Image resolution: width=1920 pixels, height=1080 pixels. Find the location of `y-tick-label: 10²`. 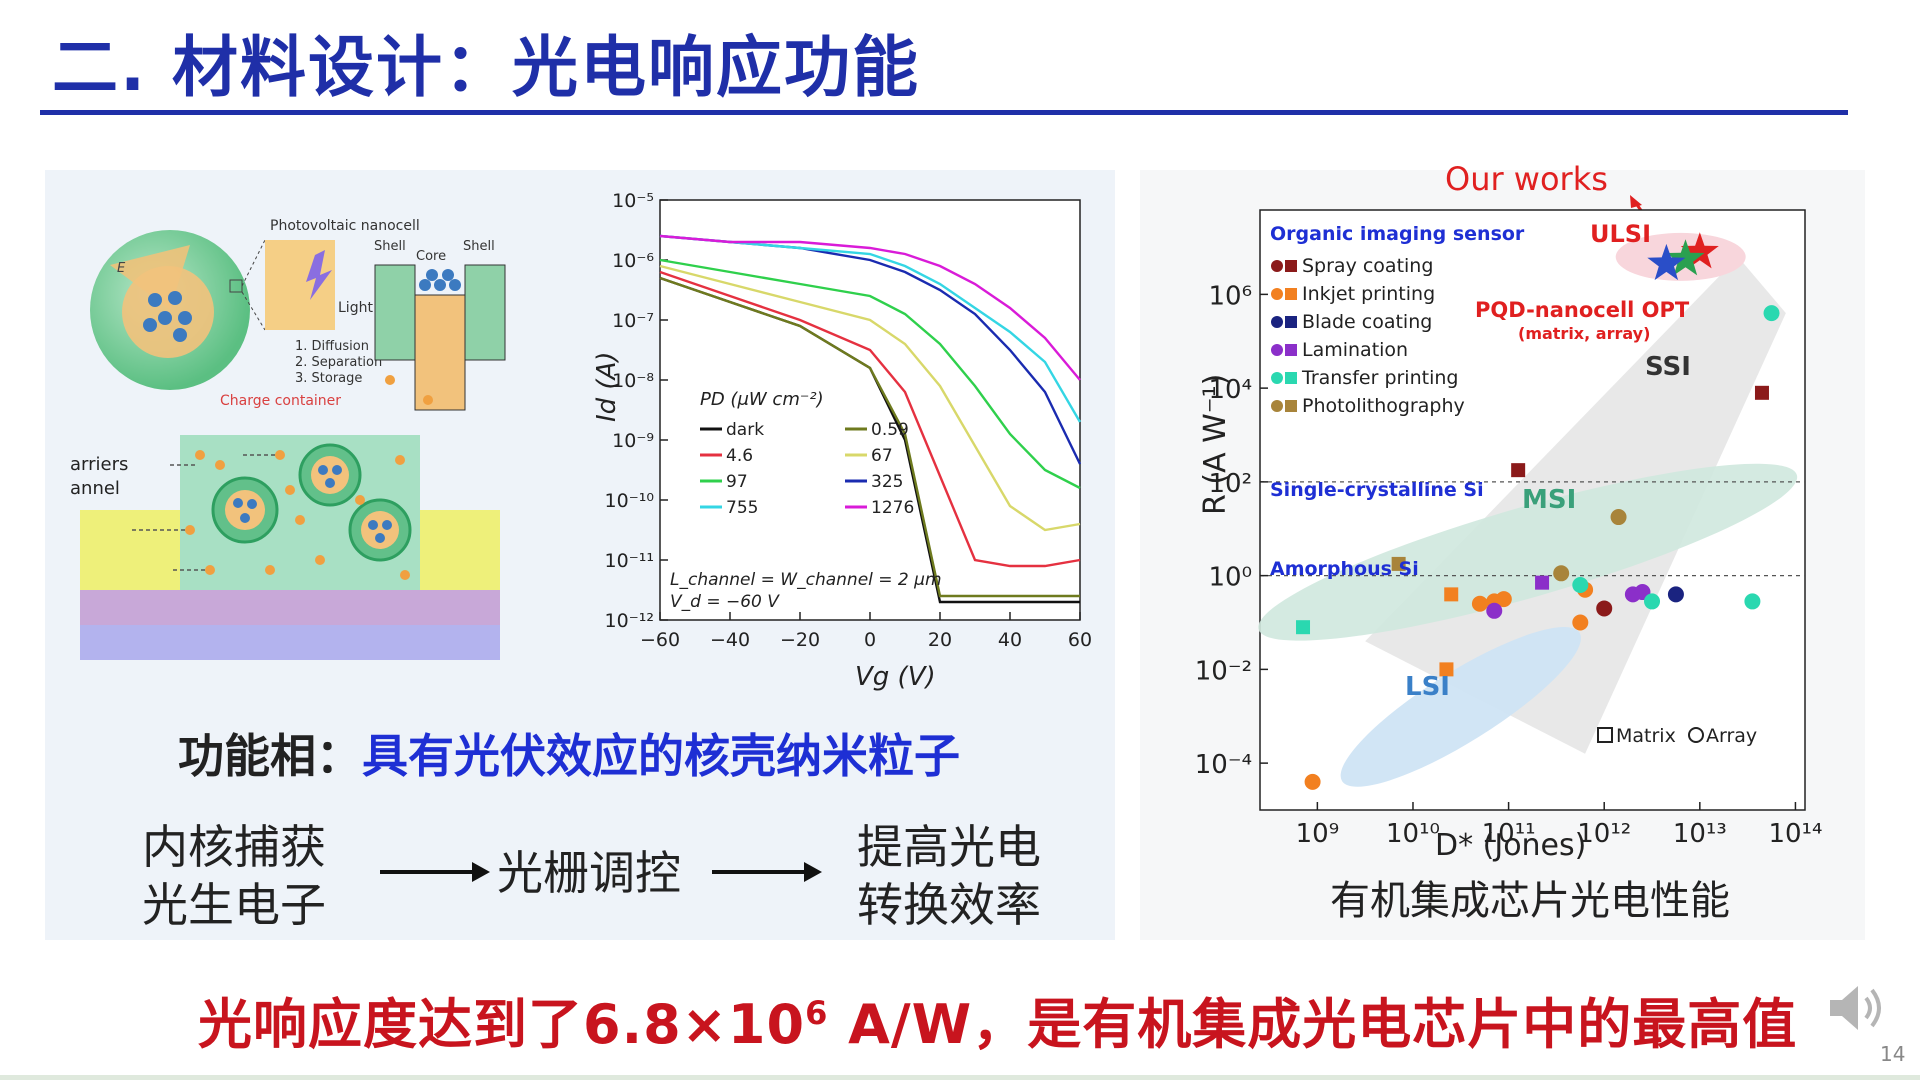

y-tick-label: 10² is located at coordinates (1230, 484).